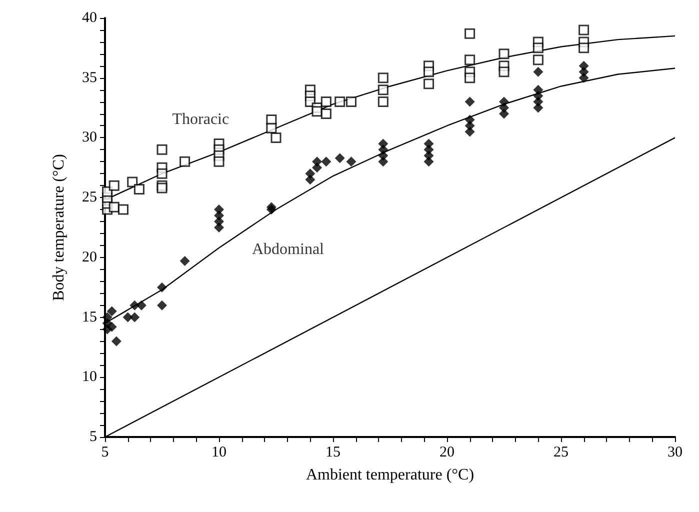  Describe the element at coordinates (201, 119) in the screenshot. I see `series-label: Thoracic` at that location.